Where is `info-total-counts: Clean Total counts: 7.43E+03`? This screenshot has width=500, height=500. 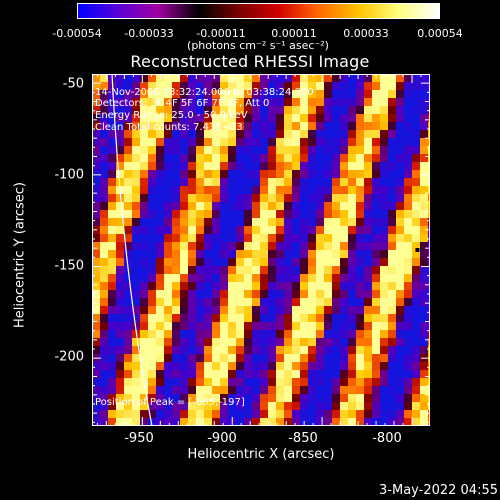
info-total-counts: Clean Total counts: 7.43E+03 is located at coordinates (169, 127).